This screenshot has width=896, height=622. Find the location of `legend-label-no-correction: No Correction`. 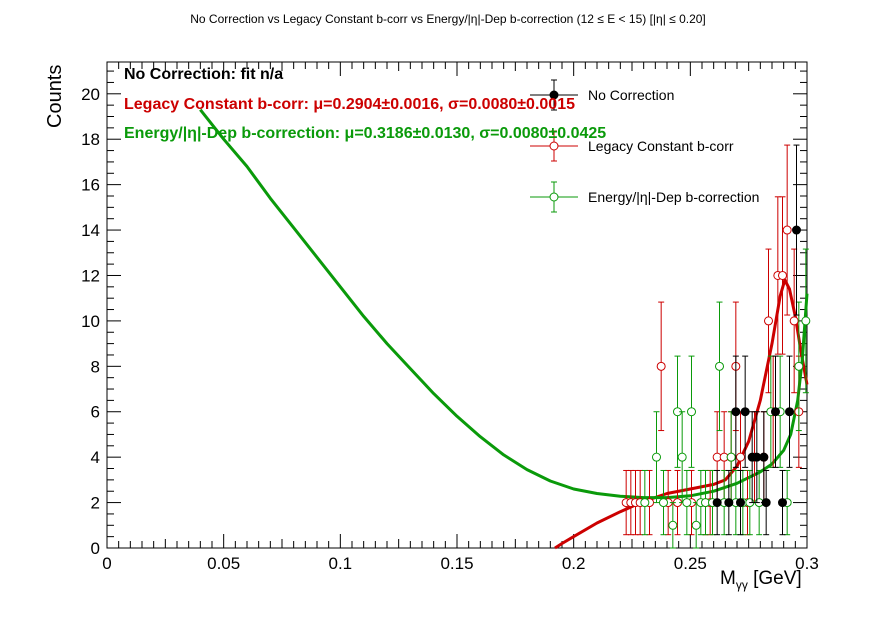

legend-label-no-correction: No Correction is located at coordinates (631, 95).